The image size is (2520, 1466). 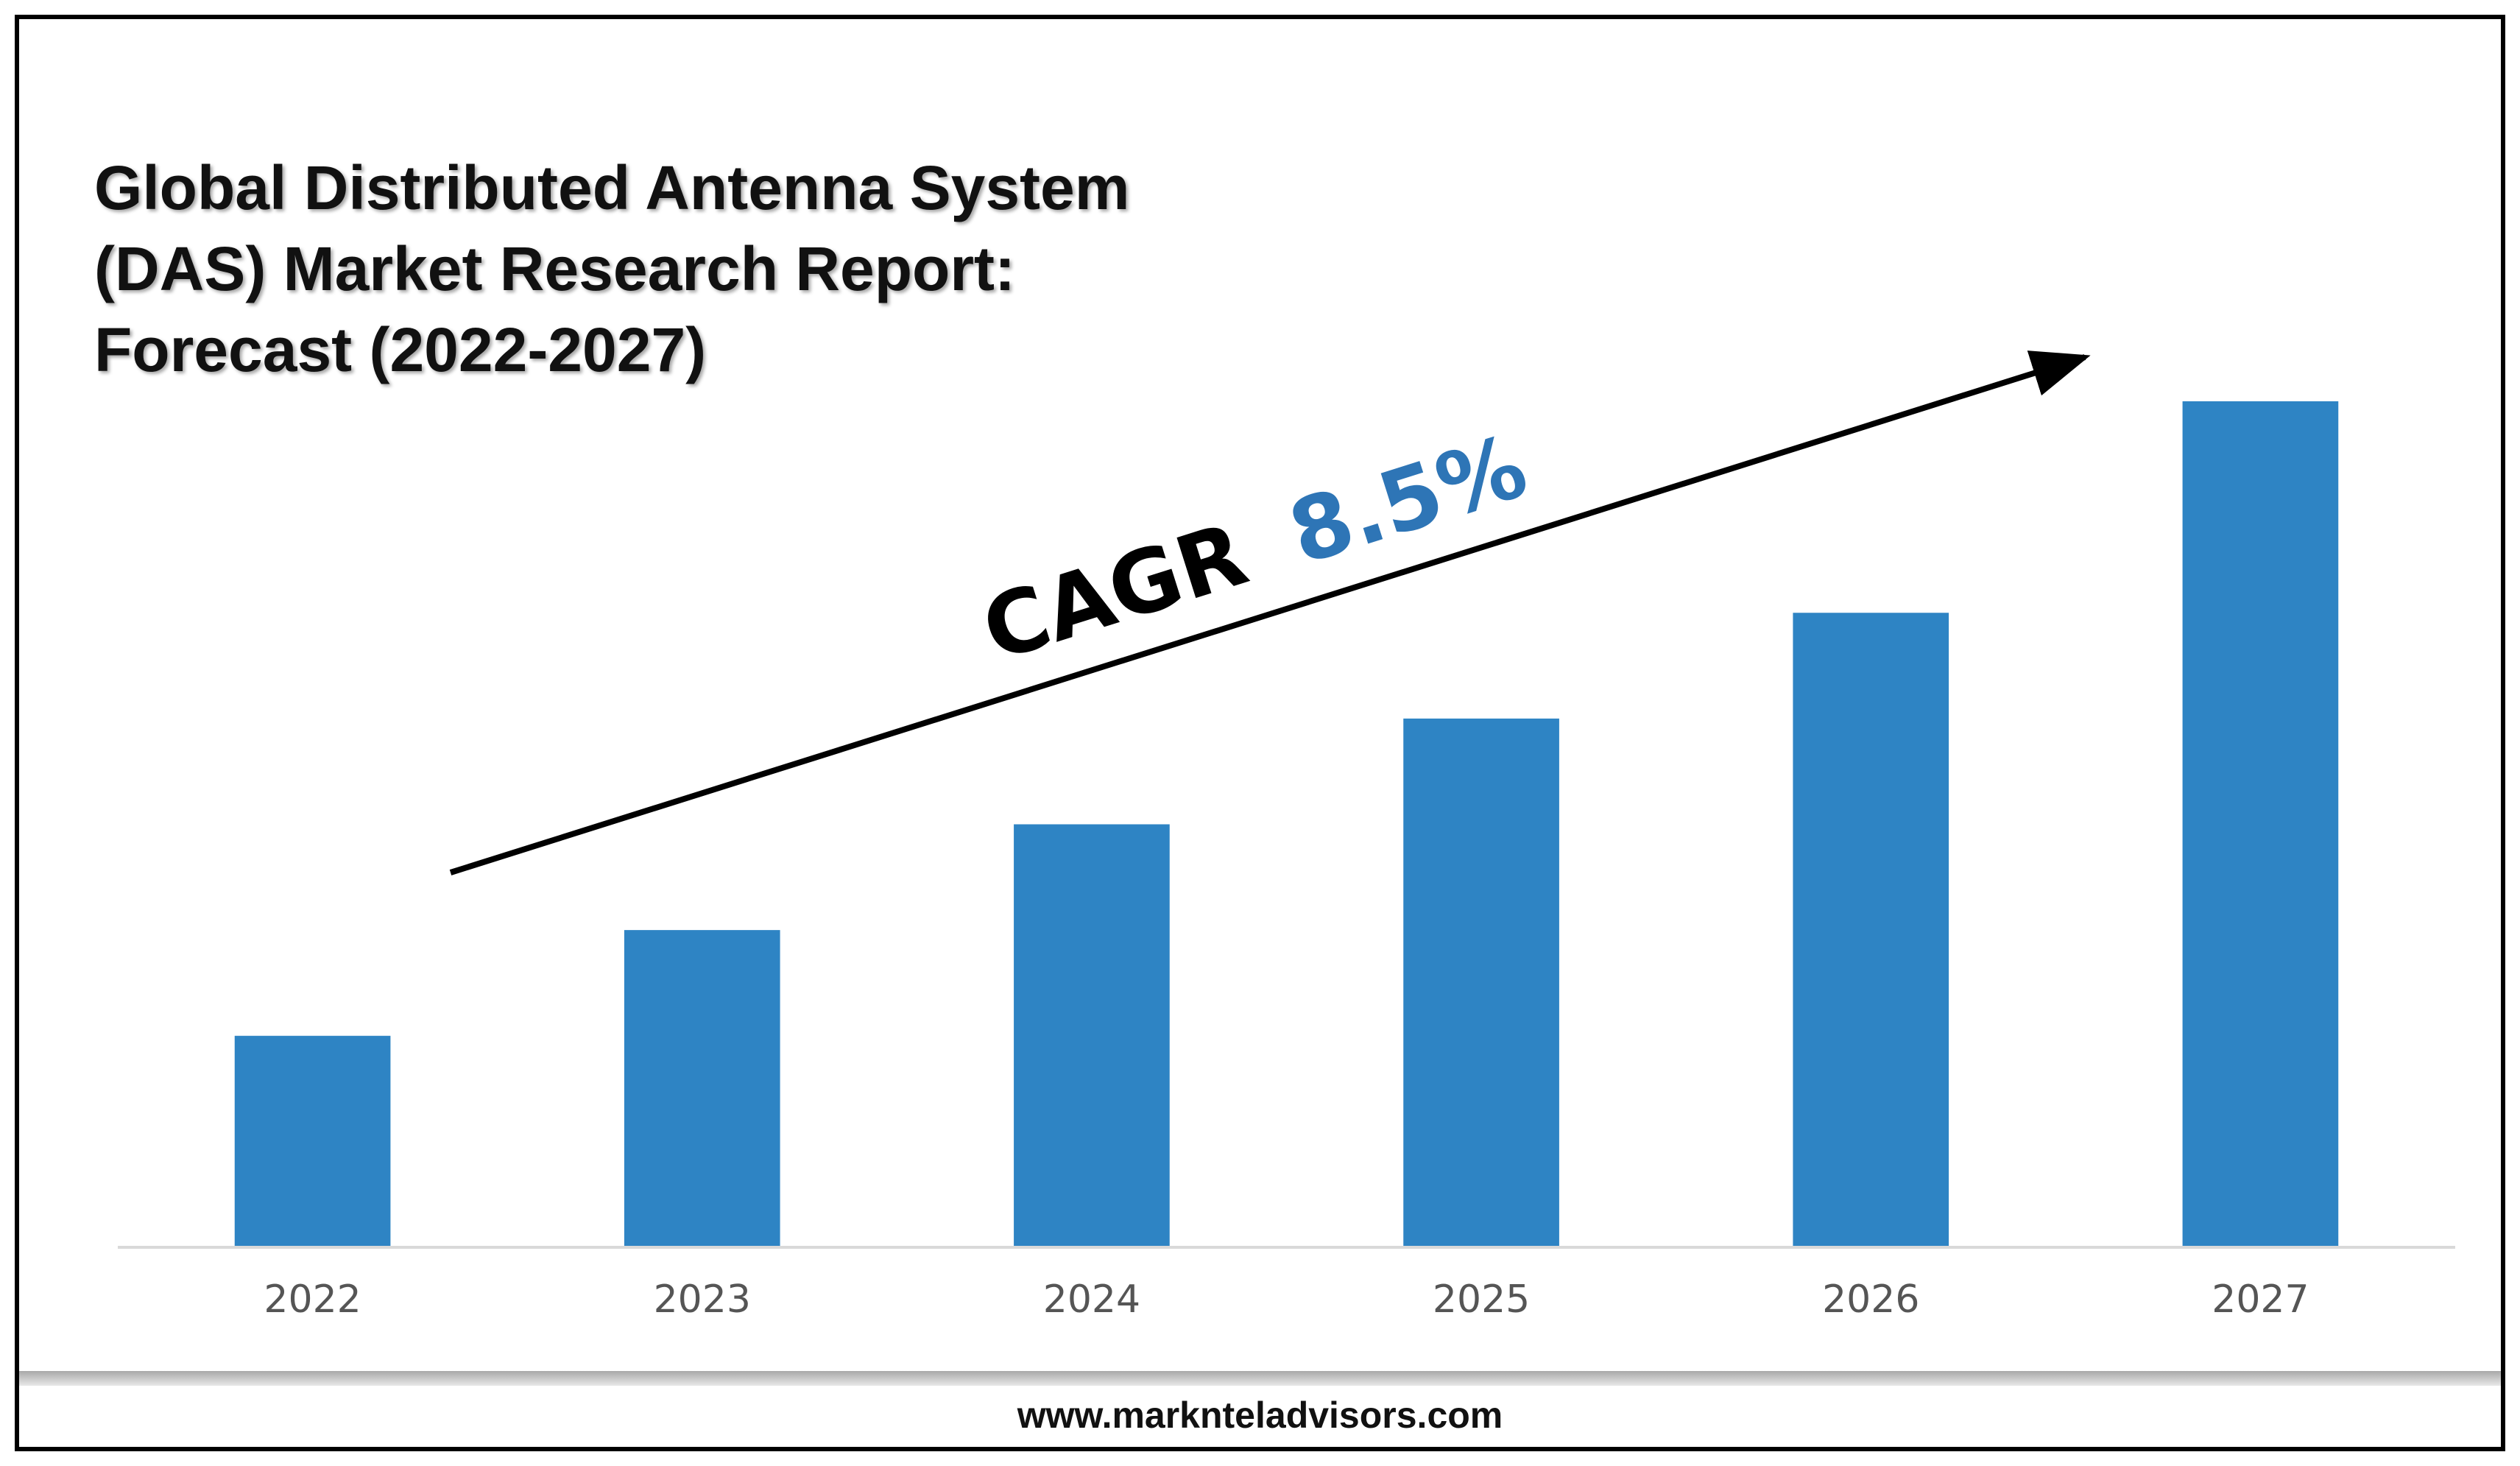 What do you see at coordinates (702, 1300) in the screenshot?
I see `x-tick-label-2023: 2023` at bounding box center [702, 1300].